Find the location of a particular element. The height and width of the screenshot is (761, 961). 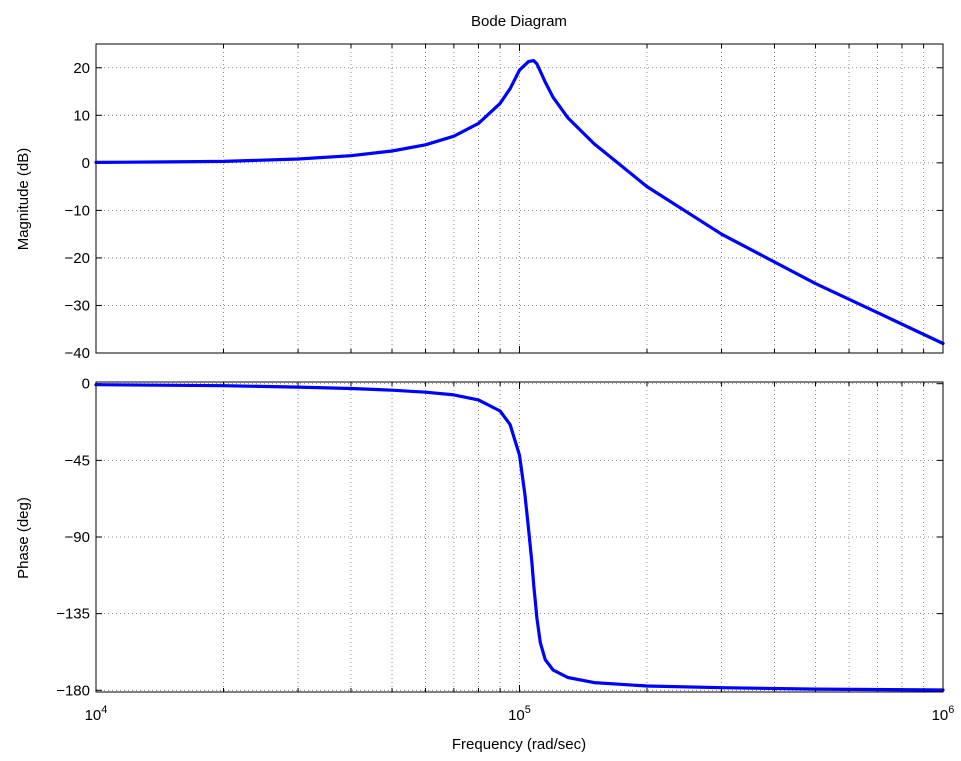

chart-title: Bode Diagram is located at coordinates (519, 21).